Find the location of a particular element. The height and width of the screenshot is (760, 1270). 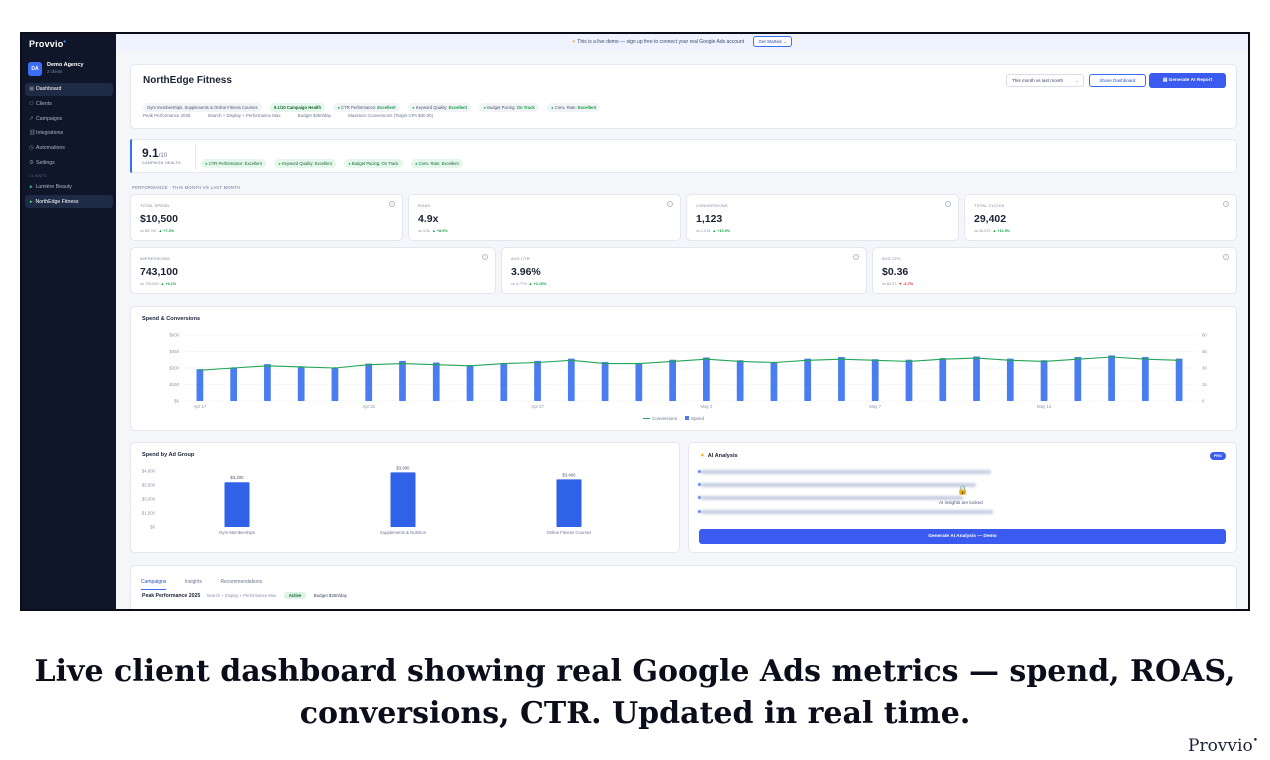

y-axis-left-tick: $300 is located at coordinates (174, 368).